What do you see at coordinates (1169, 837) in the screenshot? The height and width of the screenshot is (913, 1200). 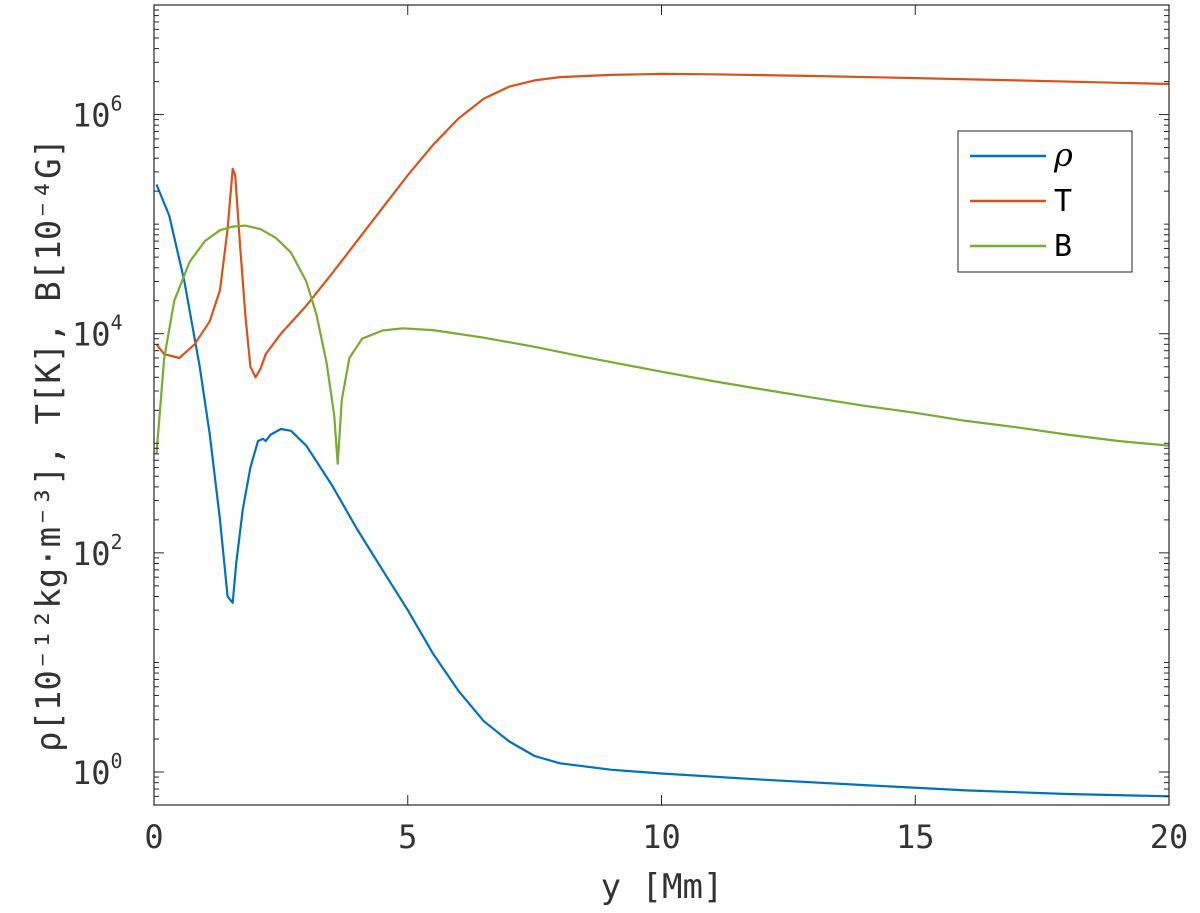 I see `x-tick-label: 20` at bounding box center [1169, 837].